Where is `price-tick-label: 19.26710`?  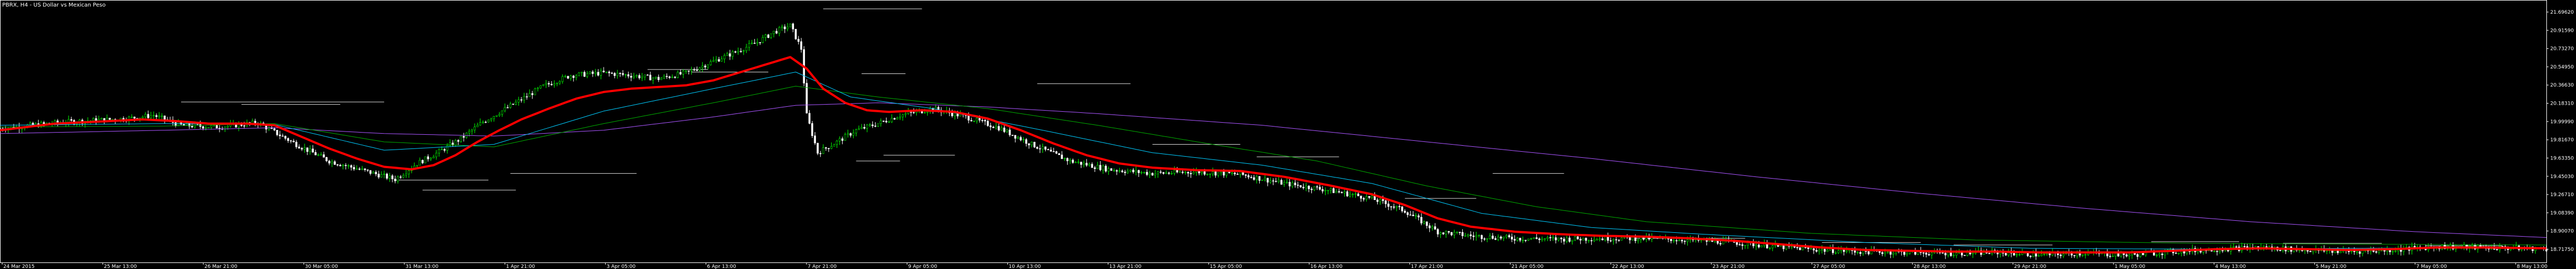
price-tick-label: 19.26710 is located at coordinates (2562, 195).